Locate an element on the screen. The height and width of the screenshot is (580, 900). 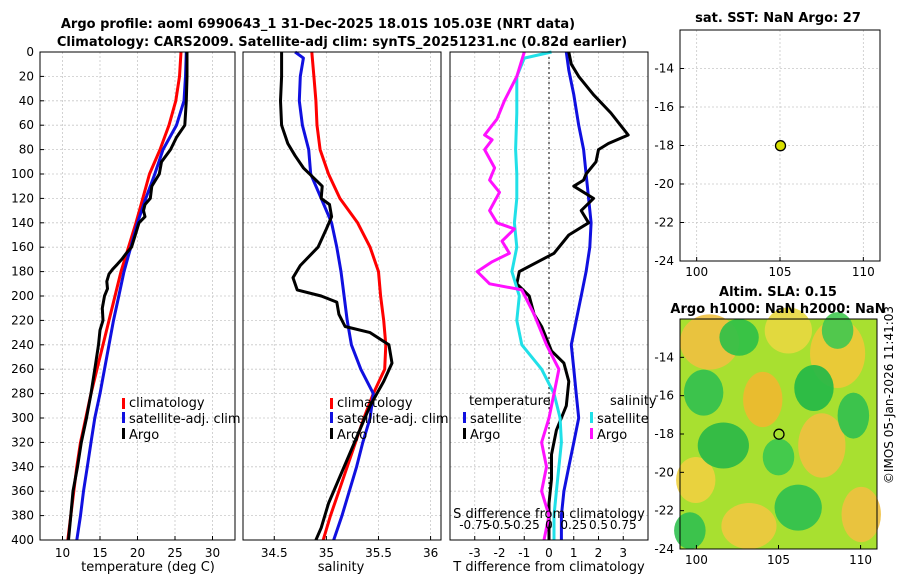
legend-salinity-title: salinity is located at coordinates (633, 401).